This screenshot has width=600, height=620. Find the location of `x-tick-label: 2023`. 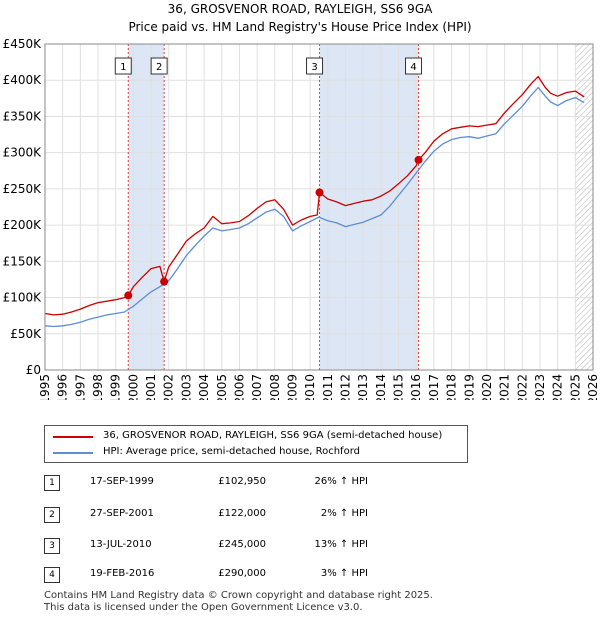

x-tick-label: 2023 is located at coordinates (540, 387).